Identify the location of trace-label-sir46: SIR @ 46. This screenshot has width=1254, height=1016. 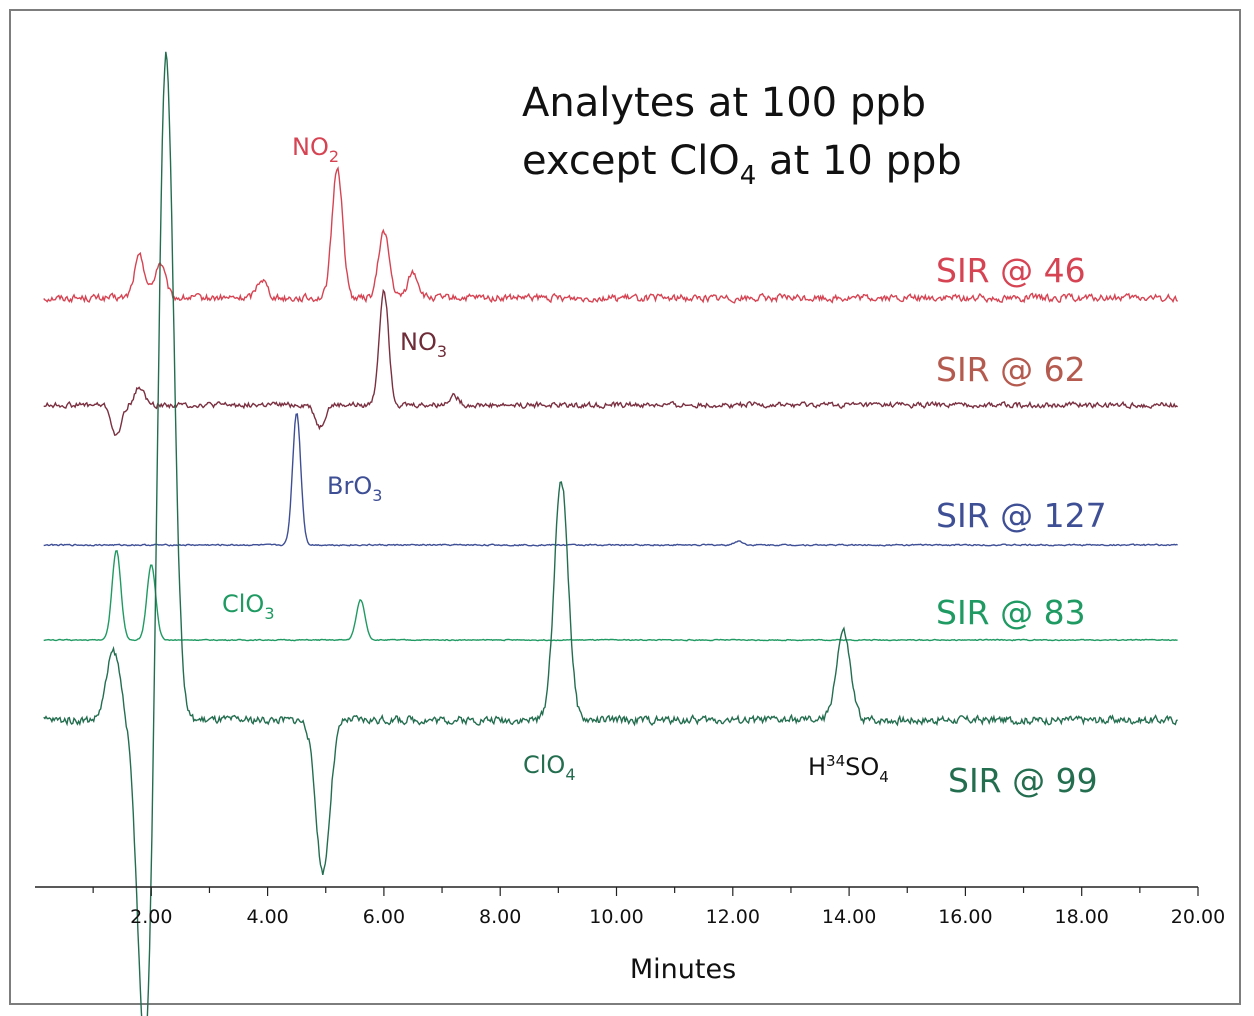
(1011, 270).